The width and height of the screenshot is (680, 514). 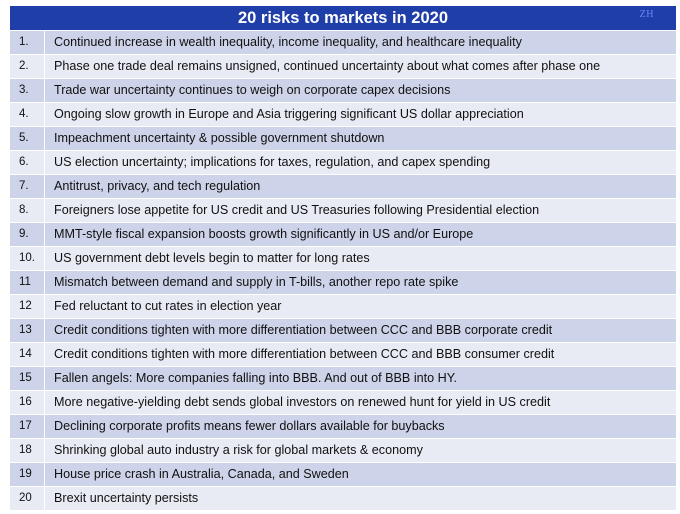 I want to click on risk-number: 15, so click(x=27, y=378).